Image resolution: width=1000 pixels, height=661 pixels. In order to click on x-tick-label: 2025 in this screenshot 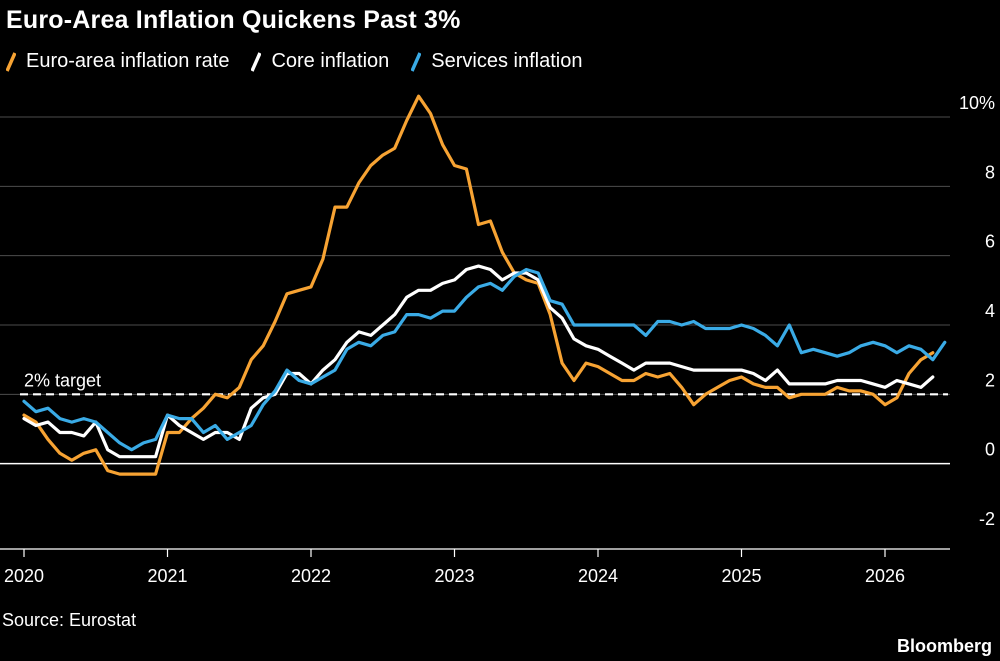, I will do `click(741, 576)`.